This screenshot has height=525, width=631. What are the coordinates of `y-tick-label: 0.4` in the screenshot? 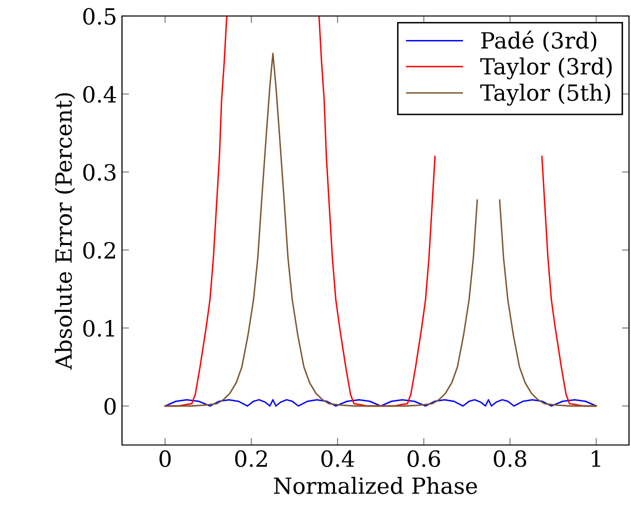 It's located at (99, 94).